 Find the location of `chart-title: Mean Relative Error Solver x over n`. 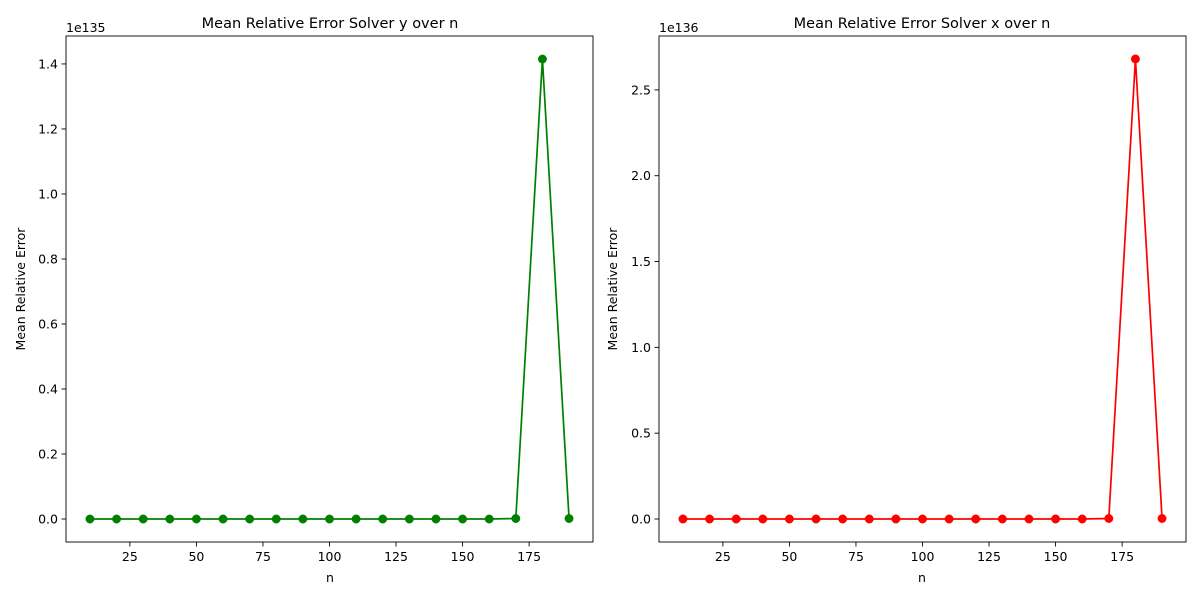

chart-title: Mean Relative Error Solver x over n is located at coordinates (922, 24).